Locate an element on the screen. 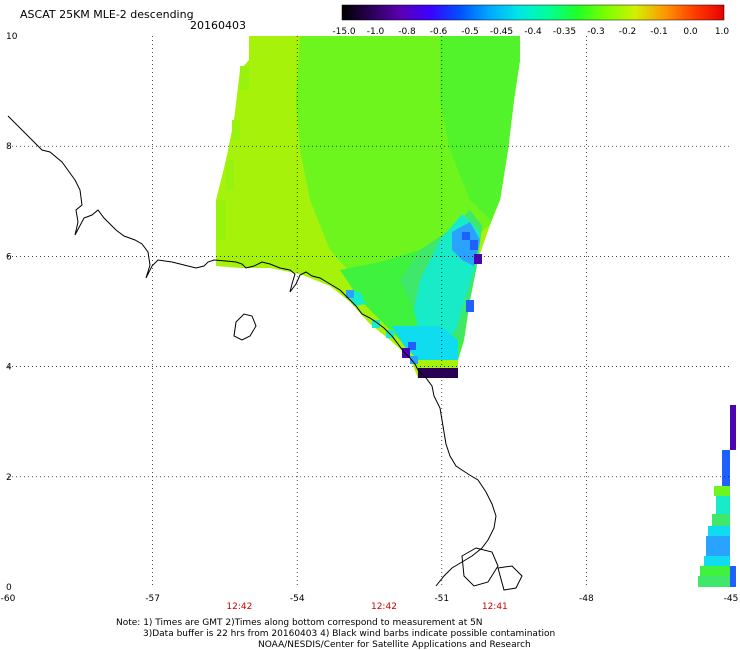  x-tick-label: -54 is located at coordinates (297, 599).